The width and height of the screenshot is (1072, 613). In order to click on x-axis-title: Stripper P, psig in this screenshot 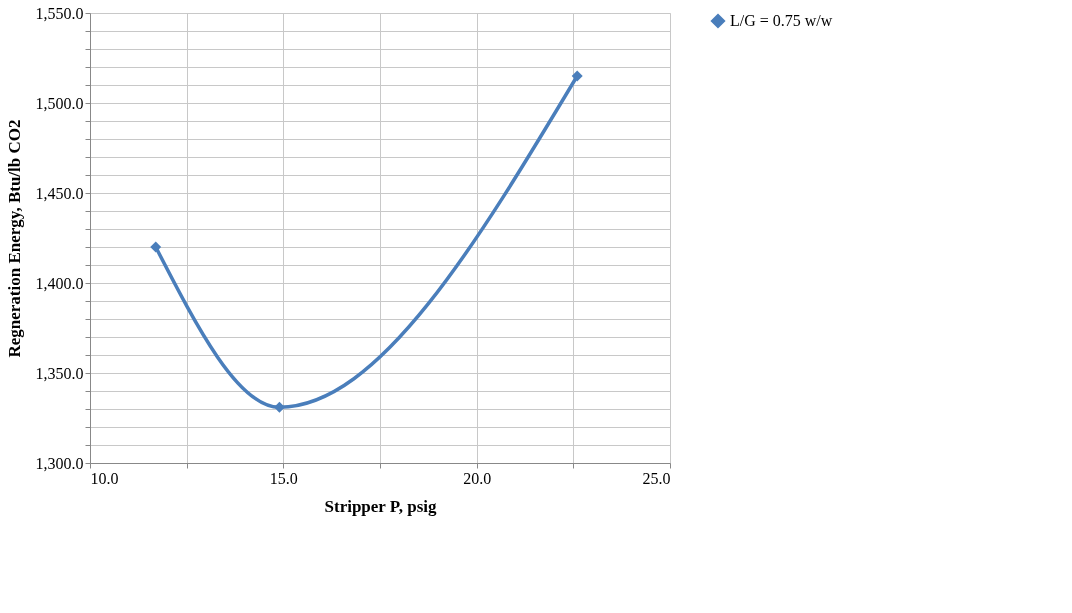, I will do `click(380, 506)`.